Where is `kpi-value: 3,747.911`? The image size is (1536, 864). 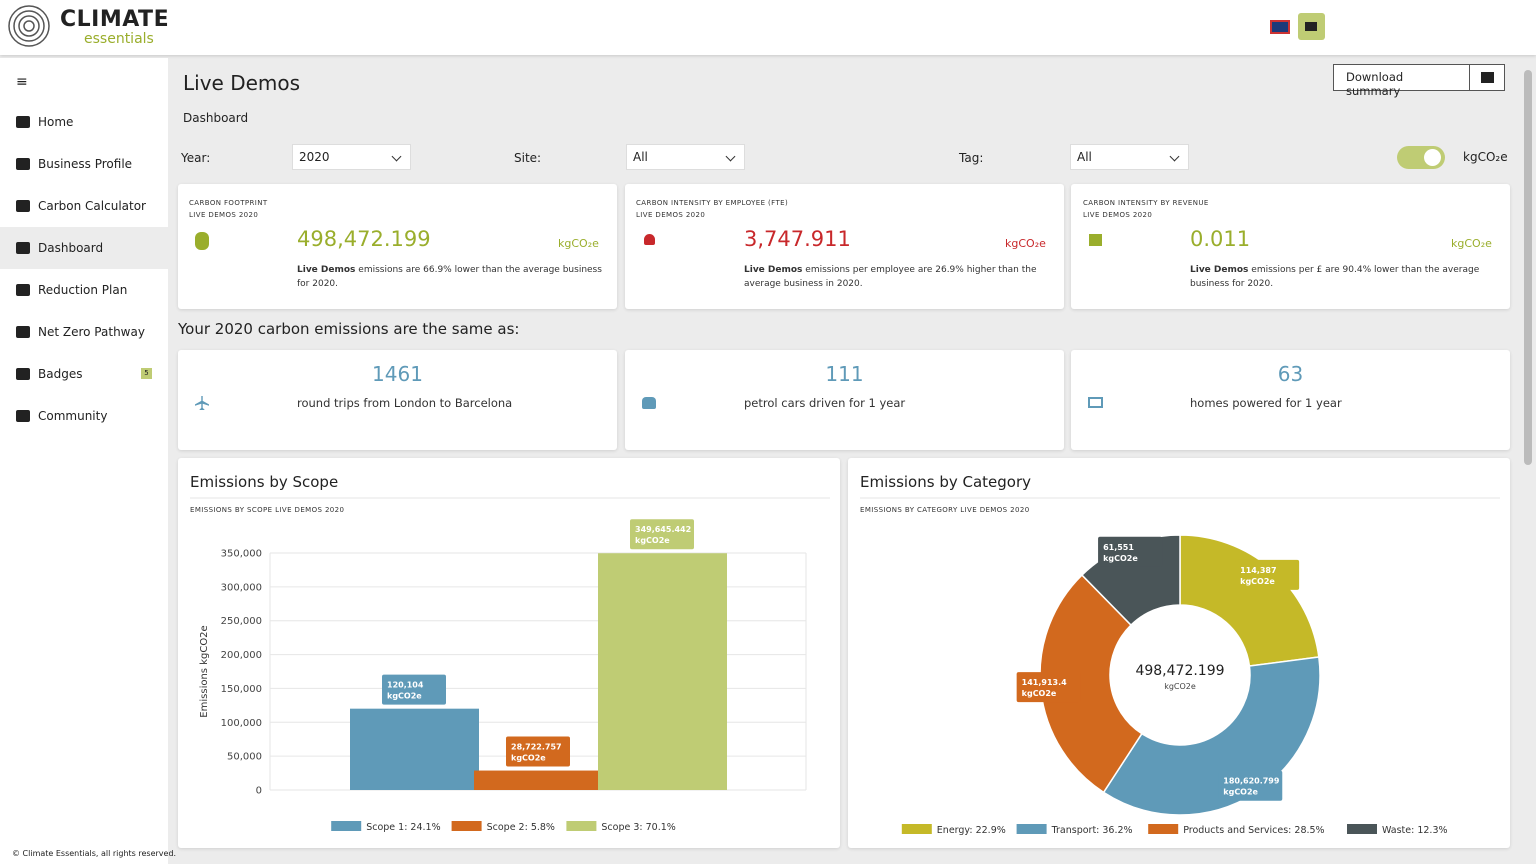 kpi-value: 3,747.911 is located at coordinates (797, 239).